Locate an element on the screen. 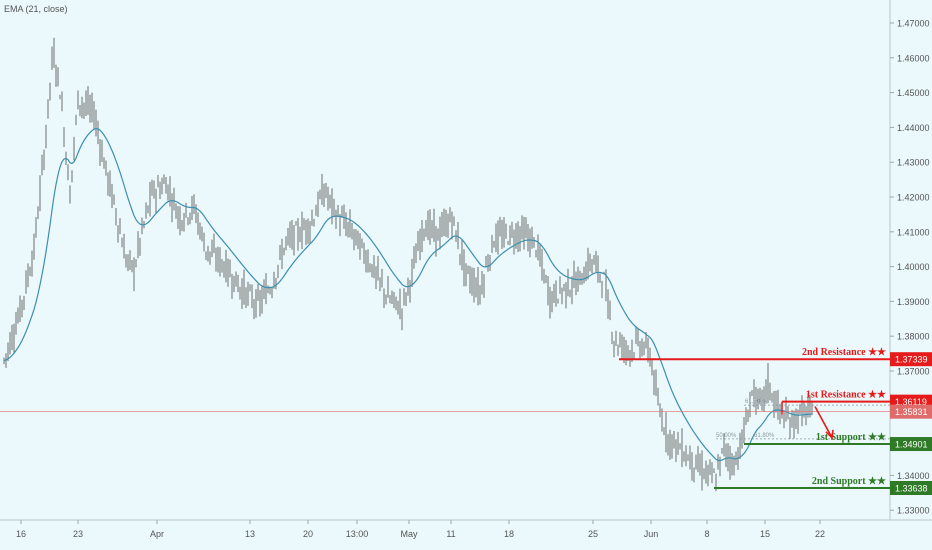  support-label: 1st Support ★★ is located at coordinates (851, 437).